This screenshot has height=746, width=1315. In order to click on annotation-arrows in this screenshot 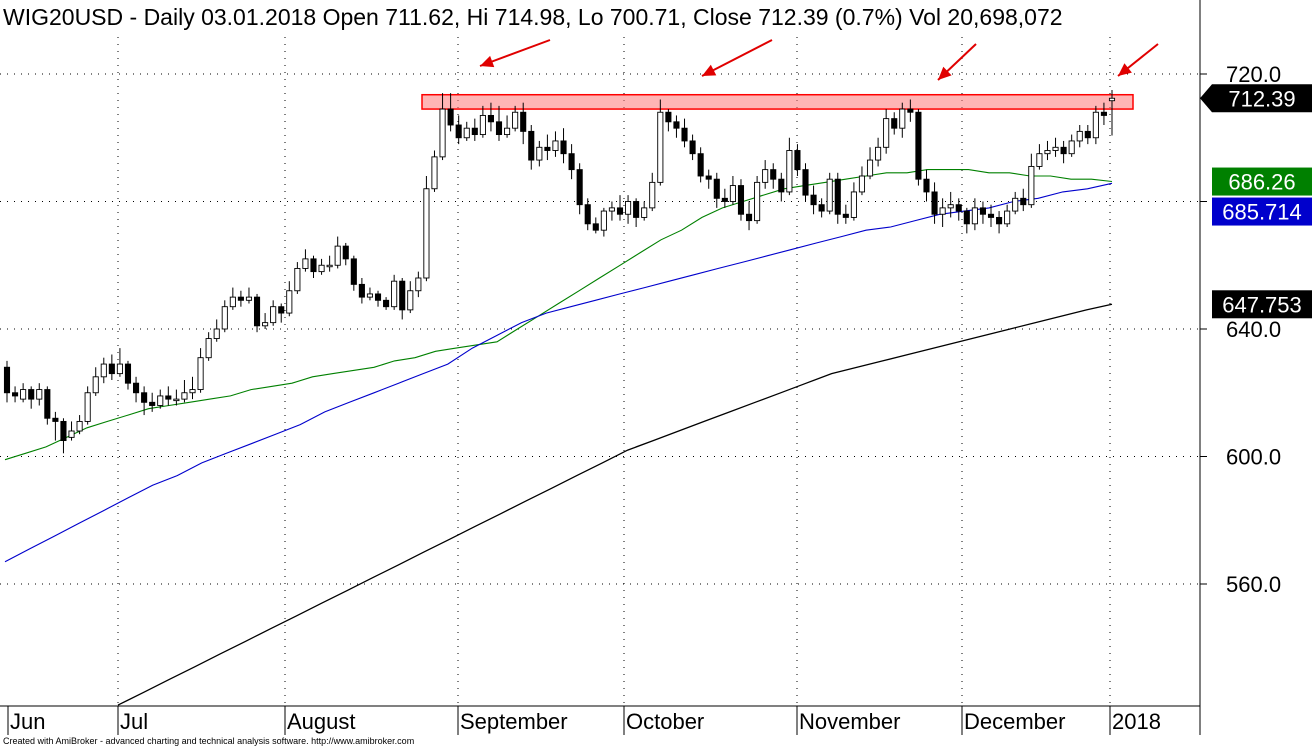, I will do `click(819, 60)`.